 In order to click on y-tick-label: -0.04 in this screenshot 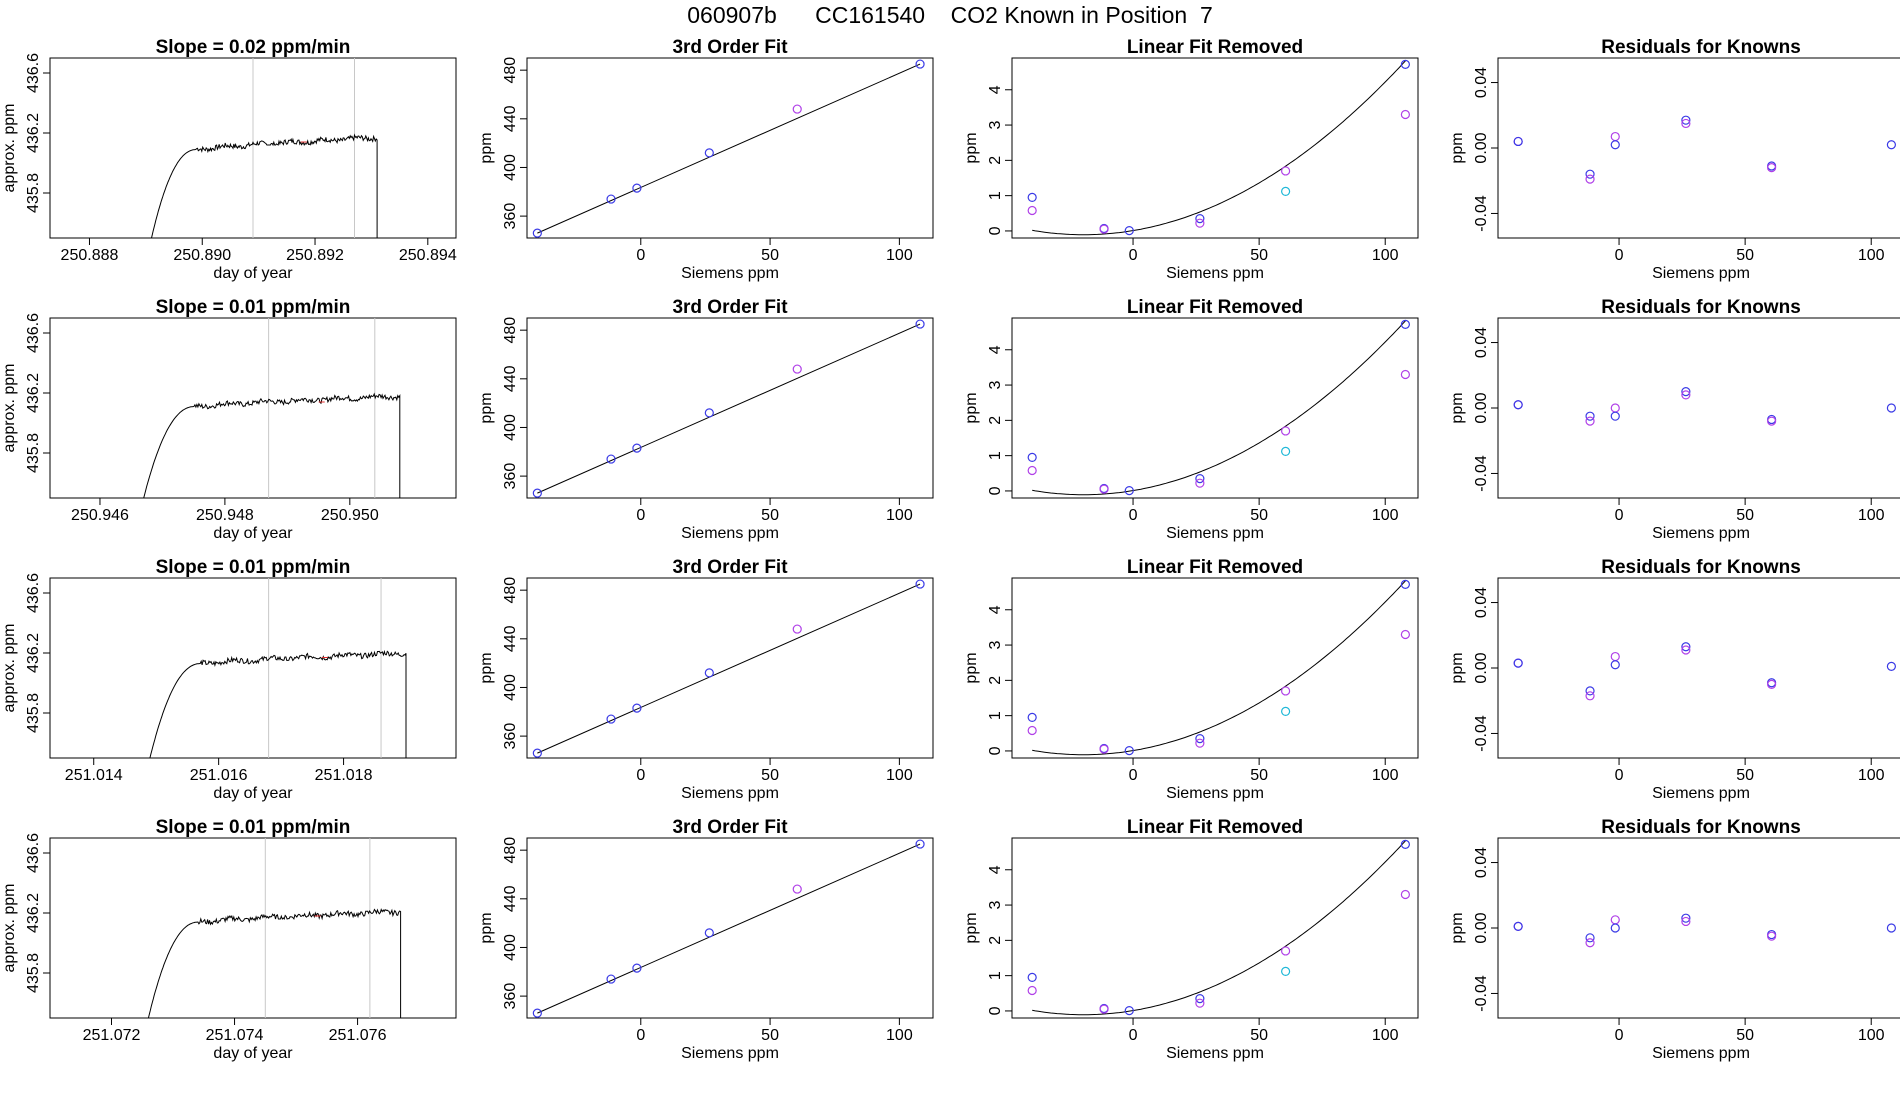, I will do `click(1481, 213)`.